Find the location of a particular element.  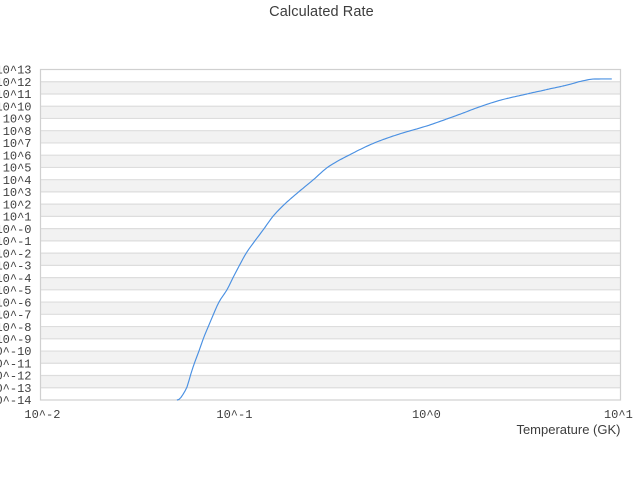

svg-text: 10^-12 is located at coordinates (16, 377).